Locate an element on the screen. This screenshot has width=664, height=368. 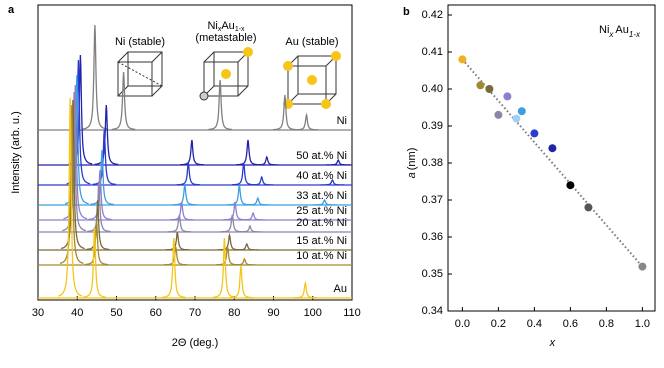
series-label: 20 at.% Ni is located at coordinates (321, 223).